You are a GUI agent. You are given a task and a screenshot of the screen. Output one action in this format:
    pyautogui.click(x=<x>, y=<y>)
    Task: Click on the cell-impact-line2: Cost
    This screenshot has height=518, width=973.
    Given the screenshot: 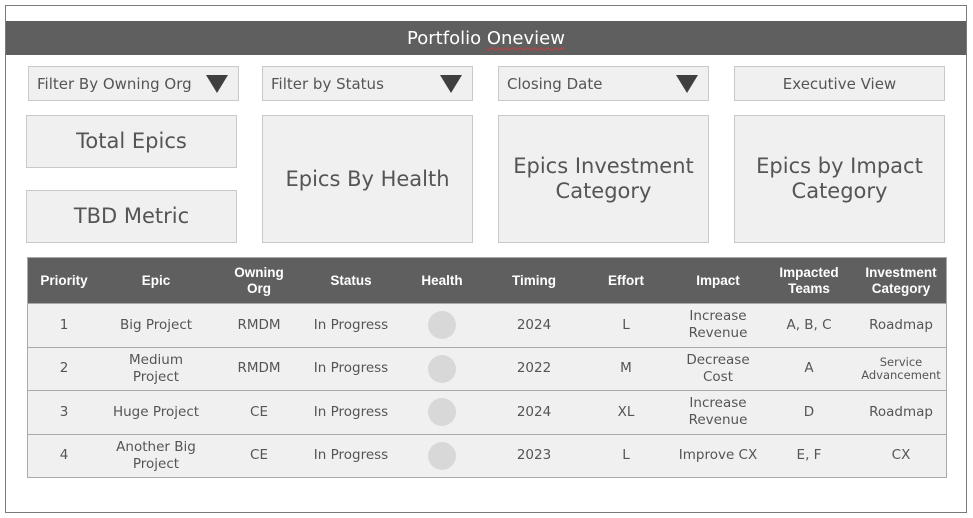 What is the action you would take?
    pyautogui.click(x=717, y=376)
    